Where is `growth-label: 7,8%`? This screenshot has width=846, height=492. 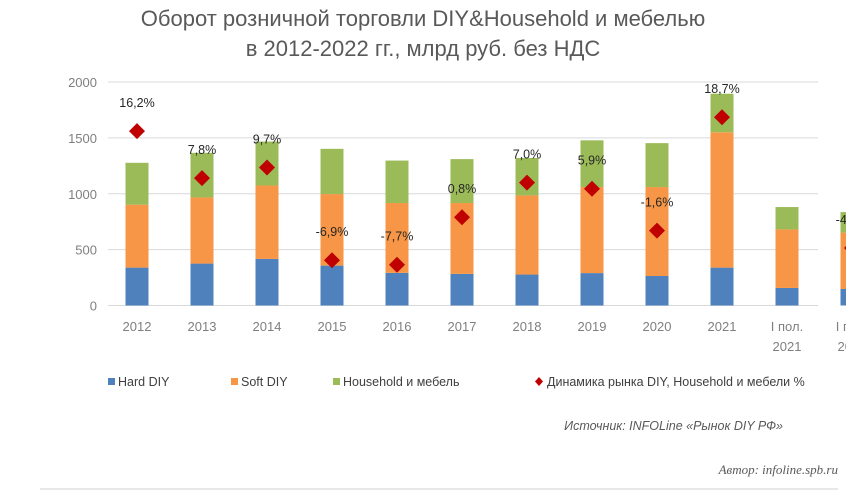
growth-label: 7,8% is located at coordinates (202, 150).